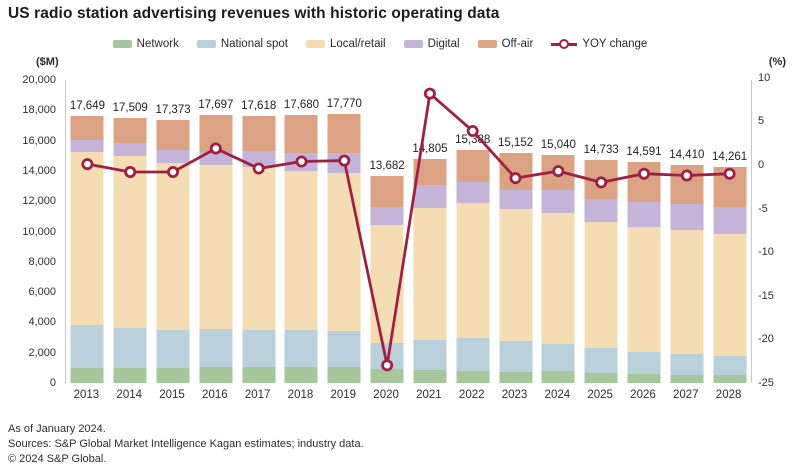 This screenshot has width=800, height=476. What do you see at coordinates (130, 347) in the screenshot?
I see `bar-segment-national-spot-2014` at bounding box center [130, 347].